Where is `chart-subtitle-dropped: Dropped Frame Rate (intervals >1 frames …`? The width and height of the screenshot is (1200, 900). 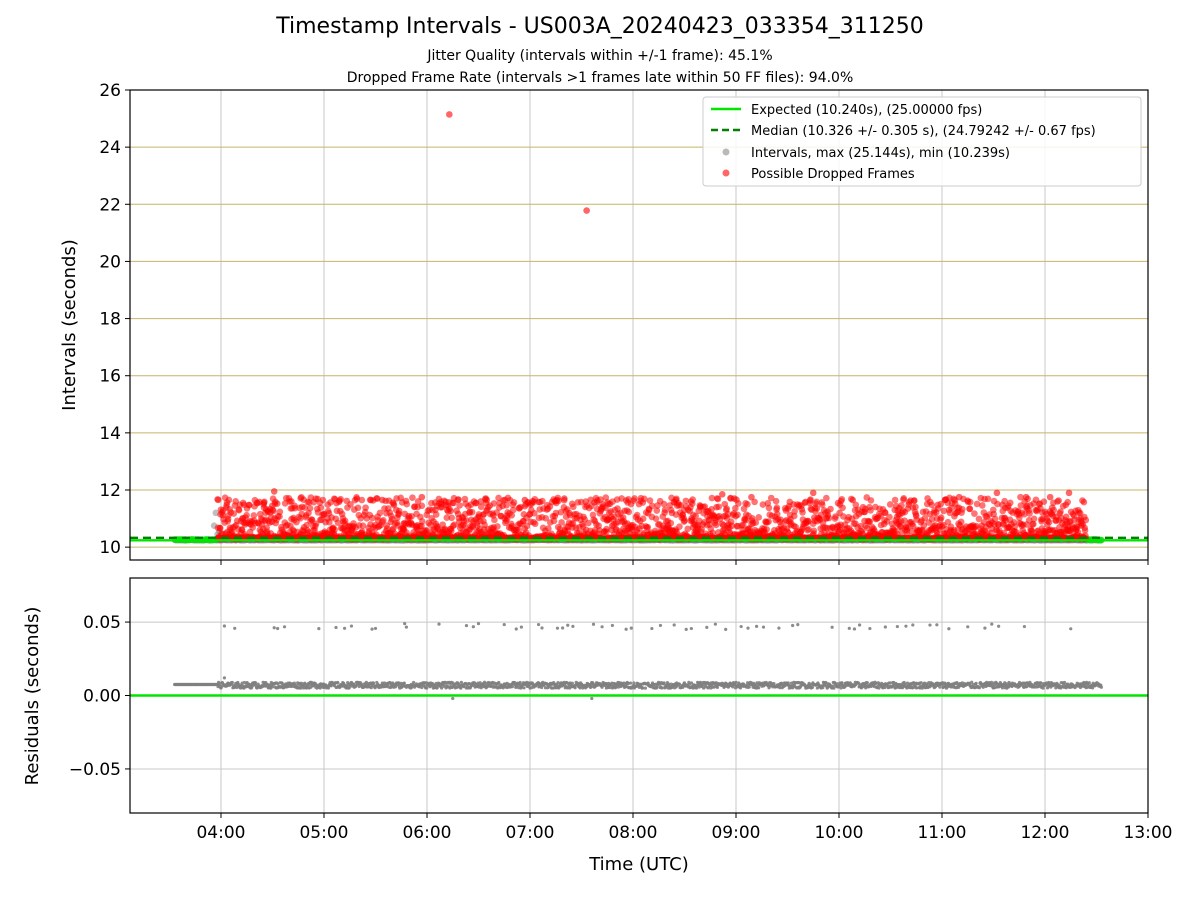
chart-subtitle-dropped: Dropped Frame Rate (intervals >1 frames … is located at coordinates (600, 78).